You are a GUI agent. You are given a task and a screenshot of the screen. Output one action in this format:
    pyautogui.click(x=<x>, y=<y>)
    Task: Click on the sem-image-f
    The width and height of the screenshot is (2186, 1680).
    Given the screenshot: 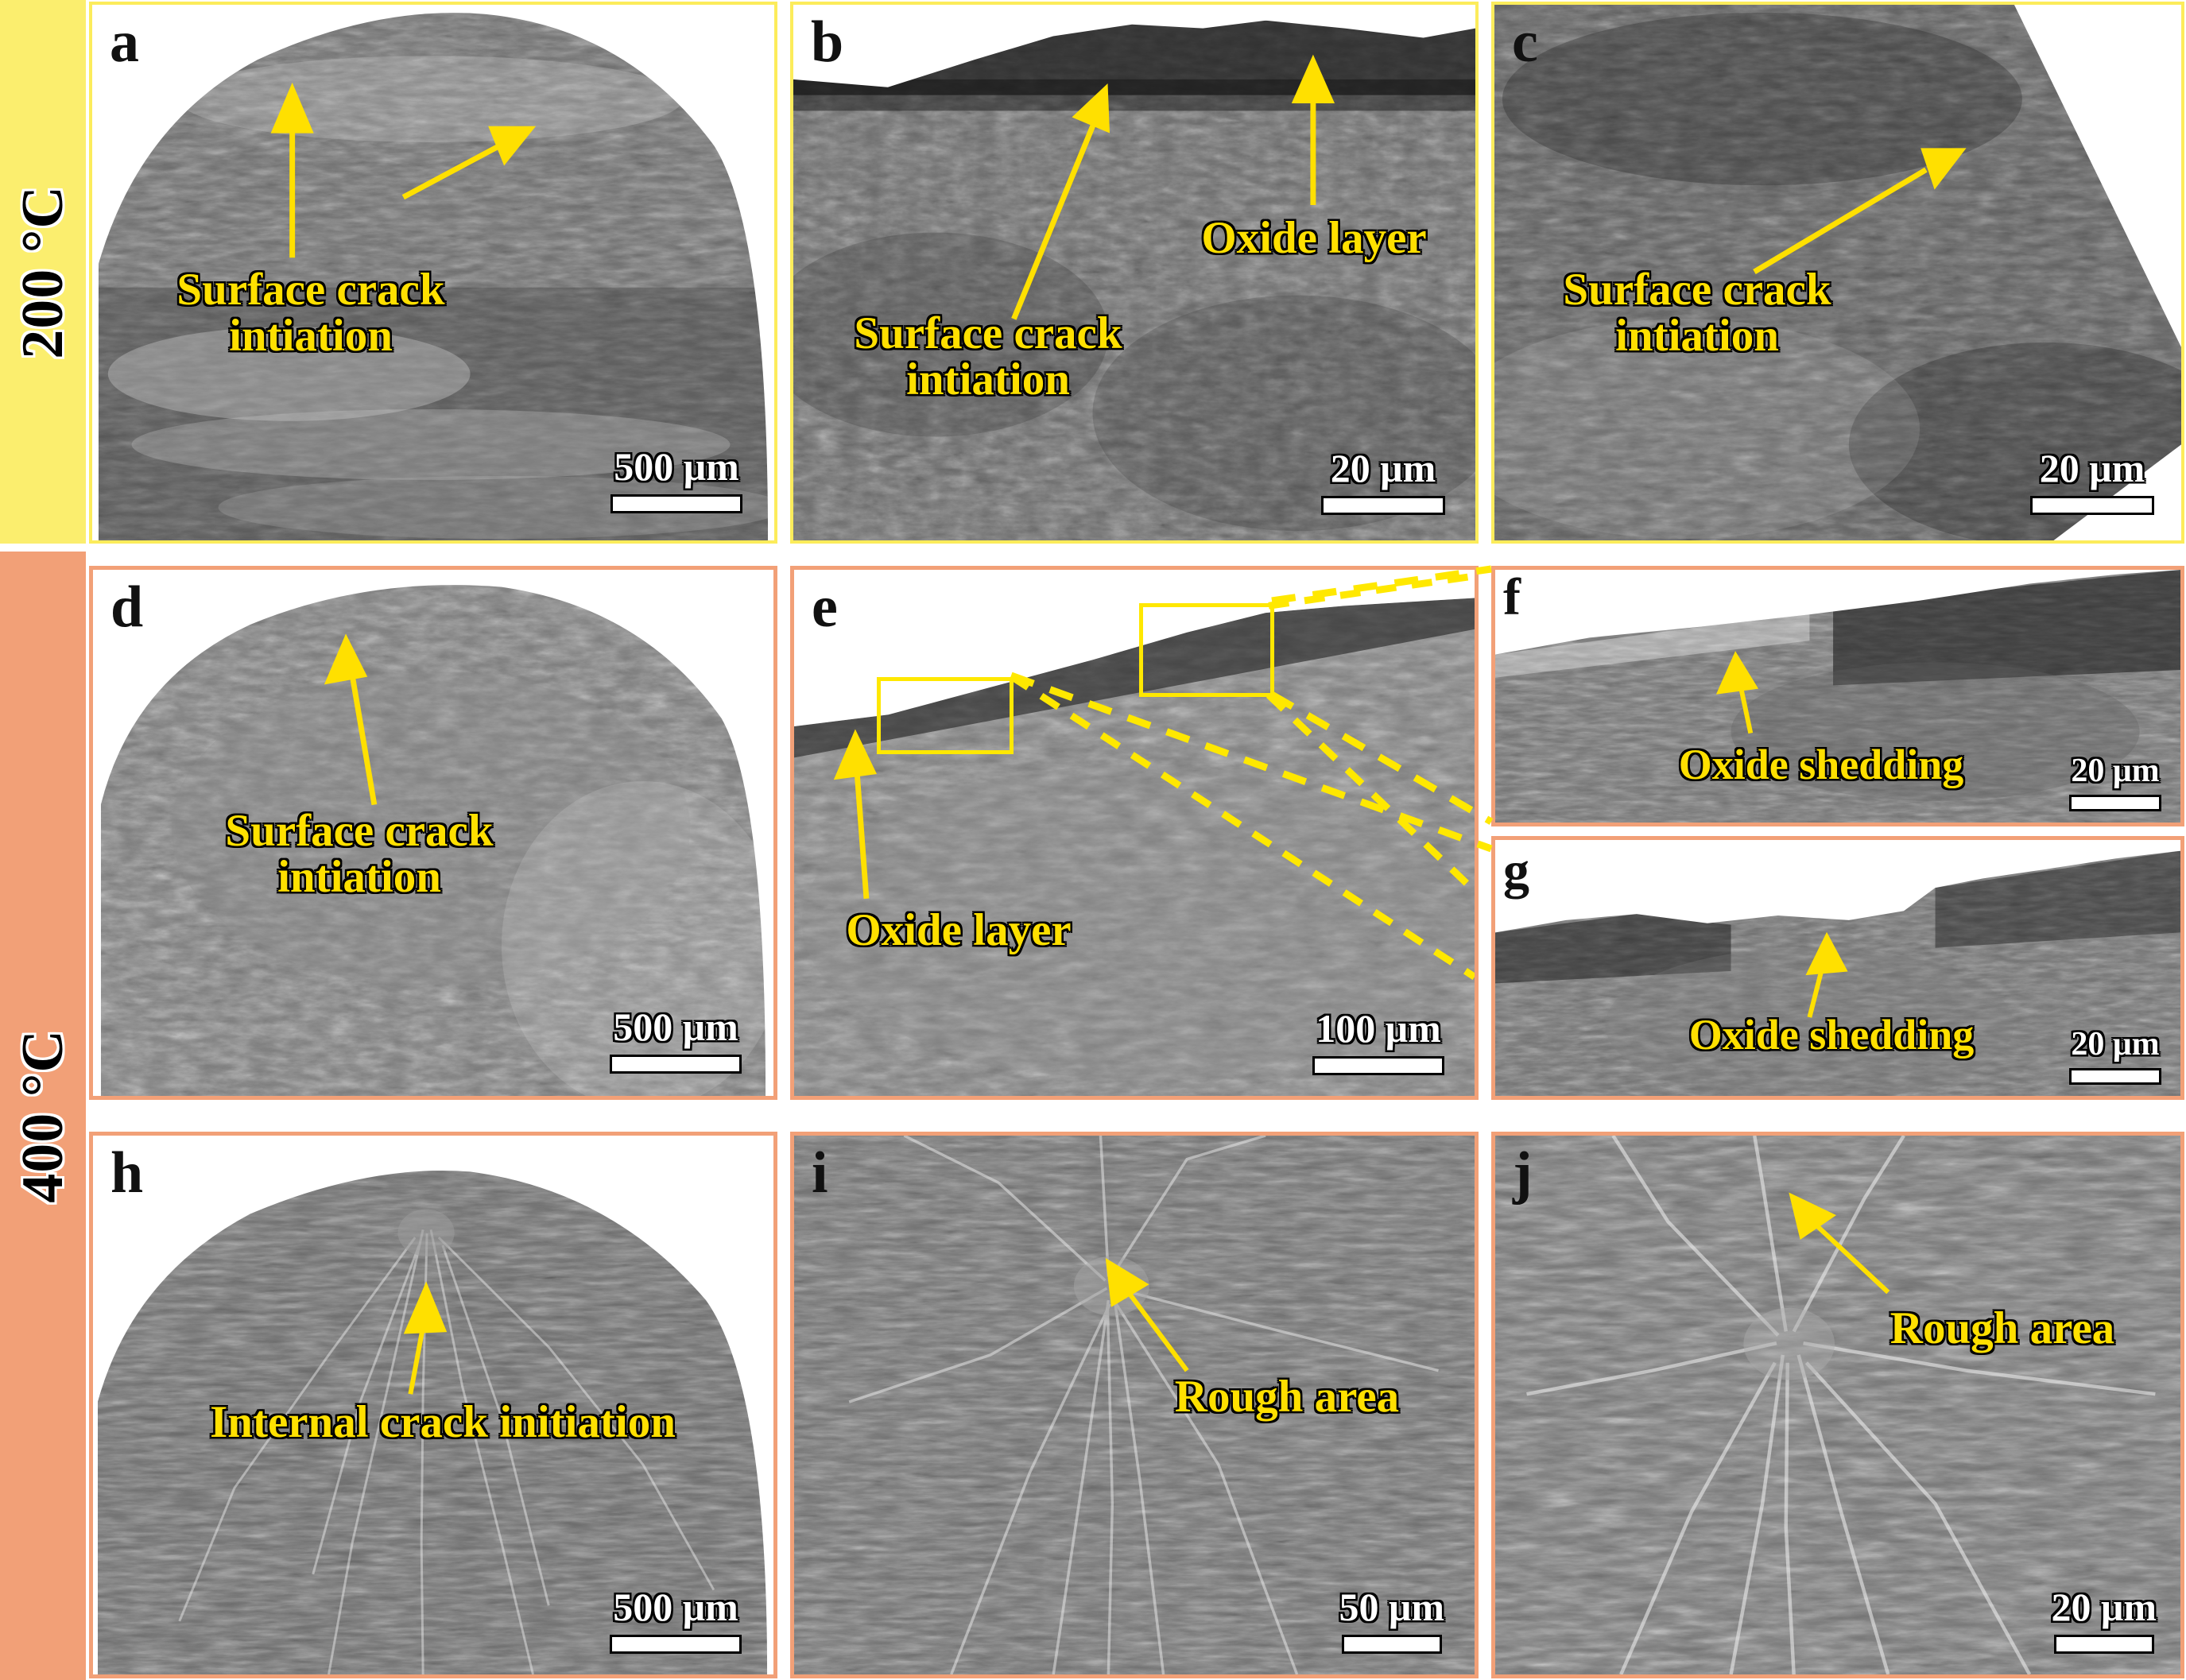 What is the action you would take?
    pyautogui.click(x=1837, y=696)
    